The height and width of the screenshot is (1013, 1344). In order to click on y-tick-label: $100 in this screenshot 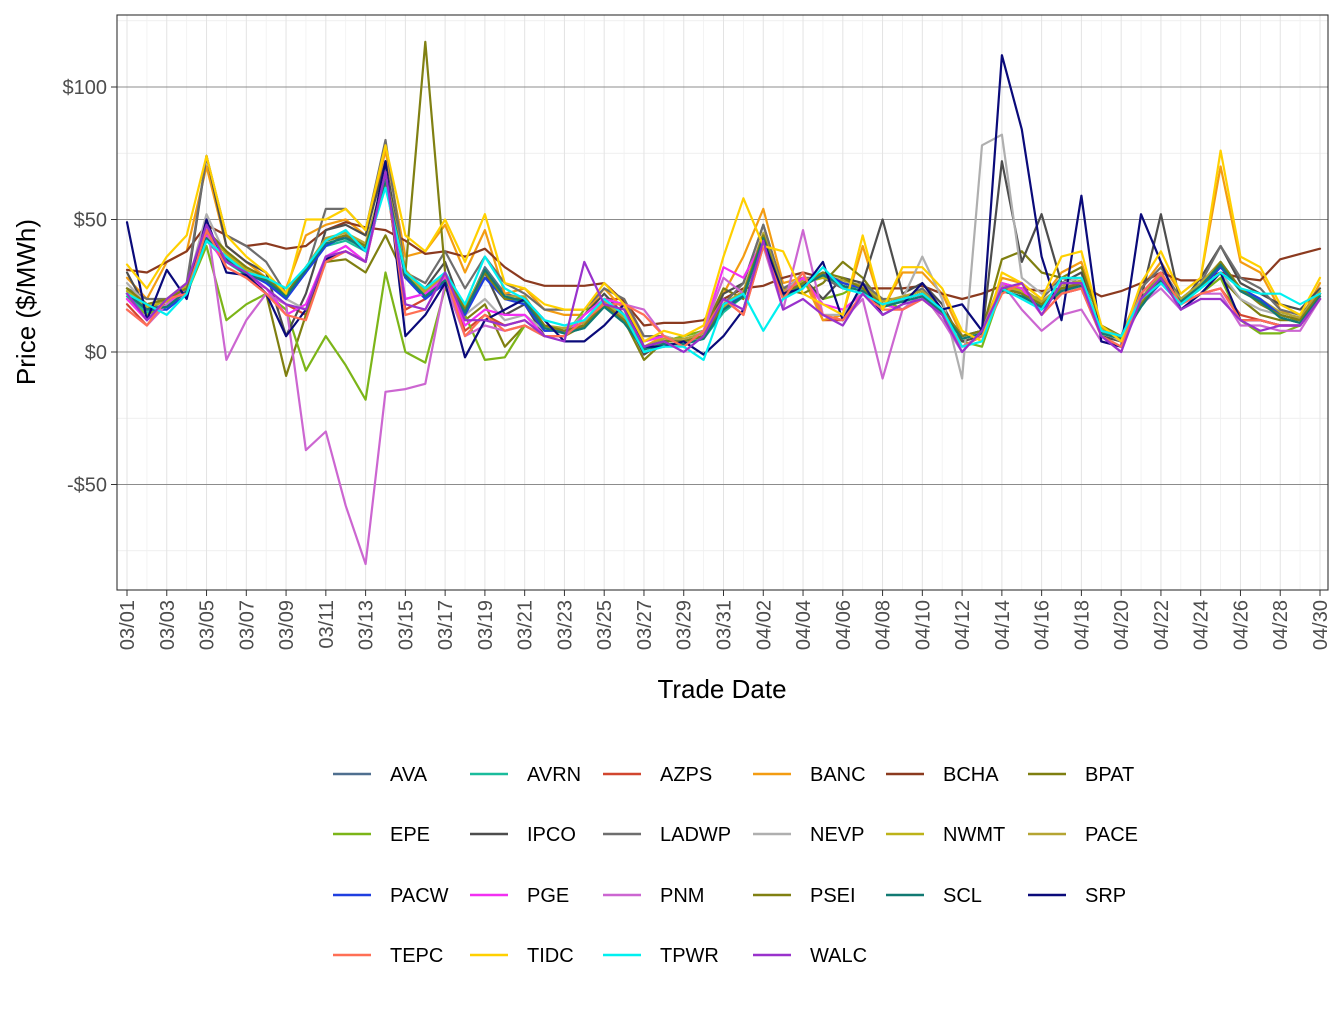, I will do `click(85, 88)`.